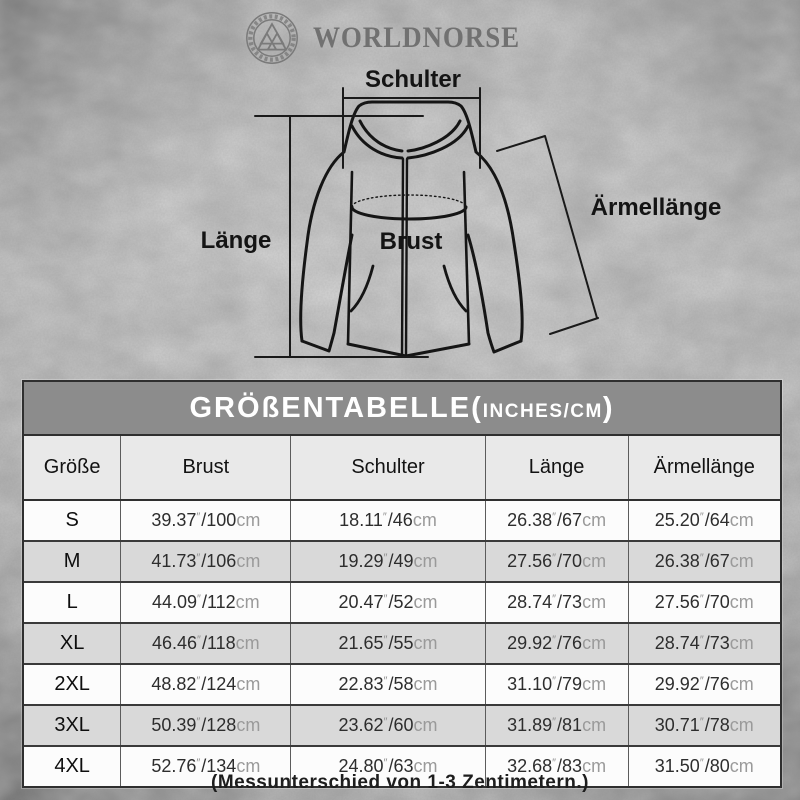 The height and width of the screenshot is (800, 800). I want to click on chest-ellipse-solid, so click(409, 213).